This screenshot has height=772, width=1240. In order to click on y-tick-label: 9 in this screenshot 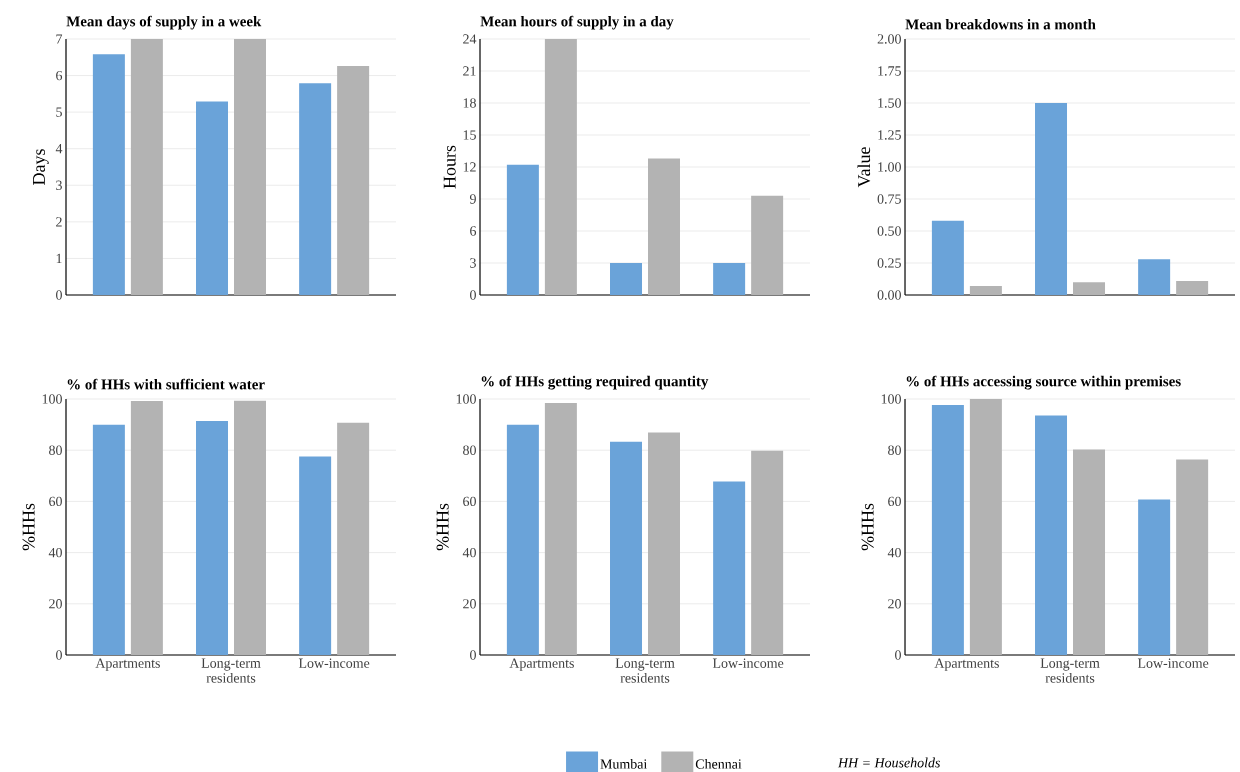, I will do `click(472, 199)`.